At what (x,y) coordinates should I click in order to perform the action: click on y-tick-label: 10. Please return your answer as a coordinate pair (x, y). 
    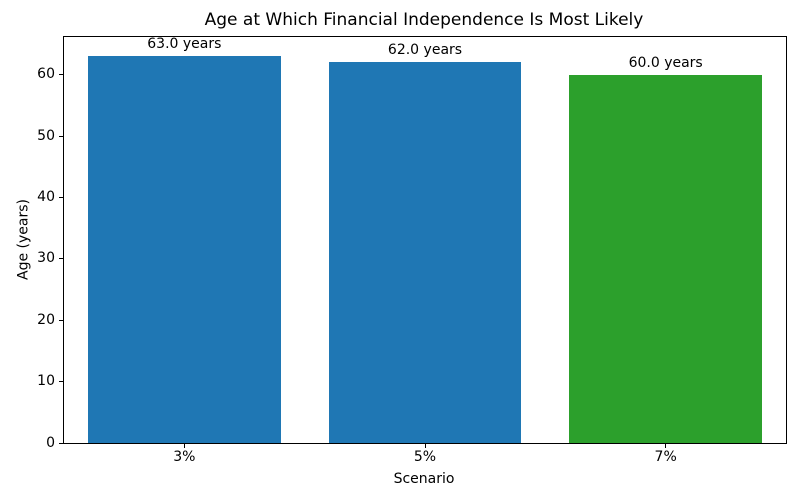
    Looking at the image, I should click on (46, 381).